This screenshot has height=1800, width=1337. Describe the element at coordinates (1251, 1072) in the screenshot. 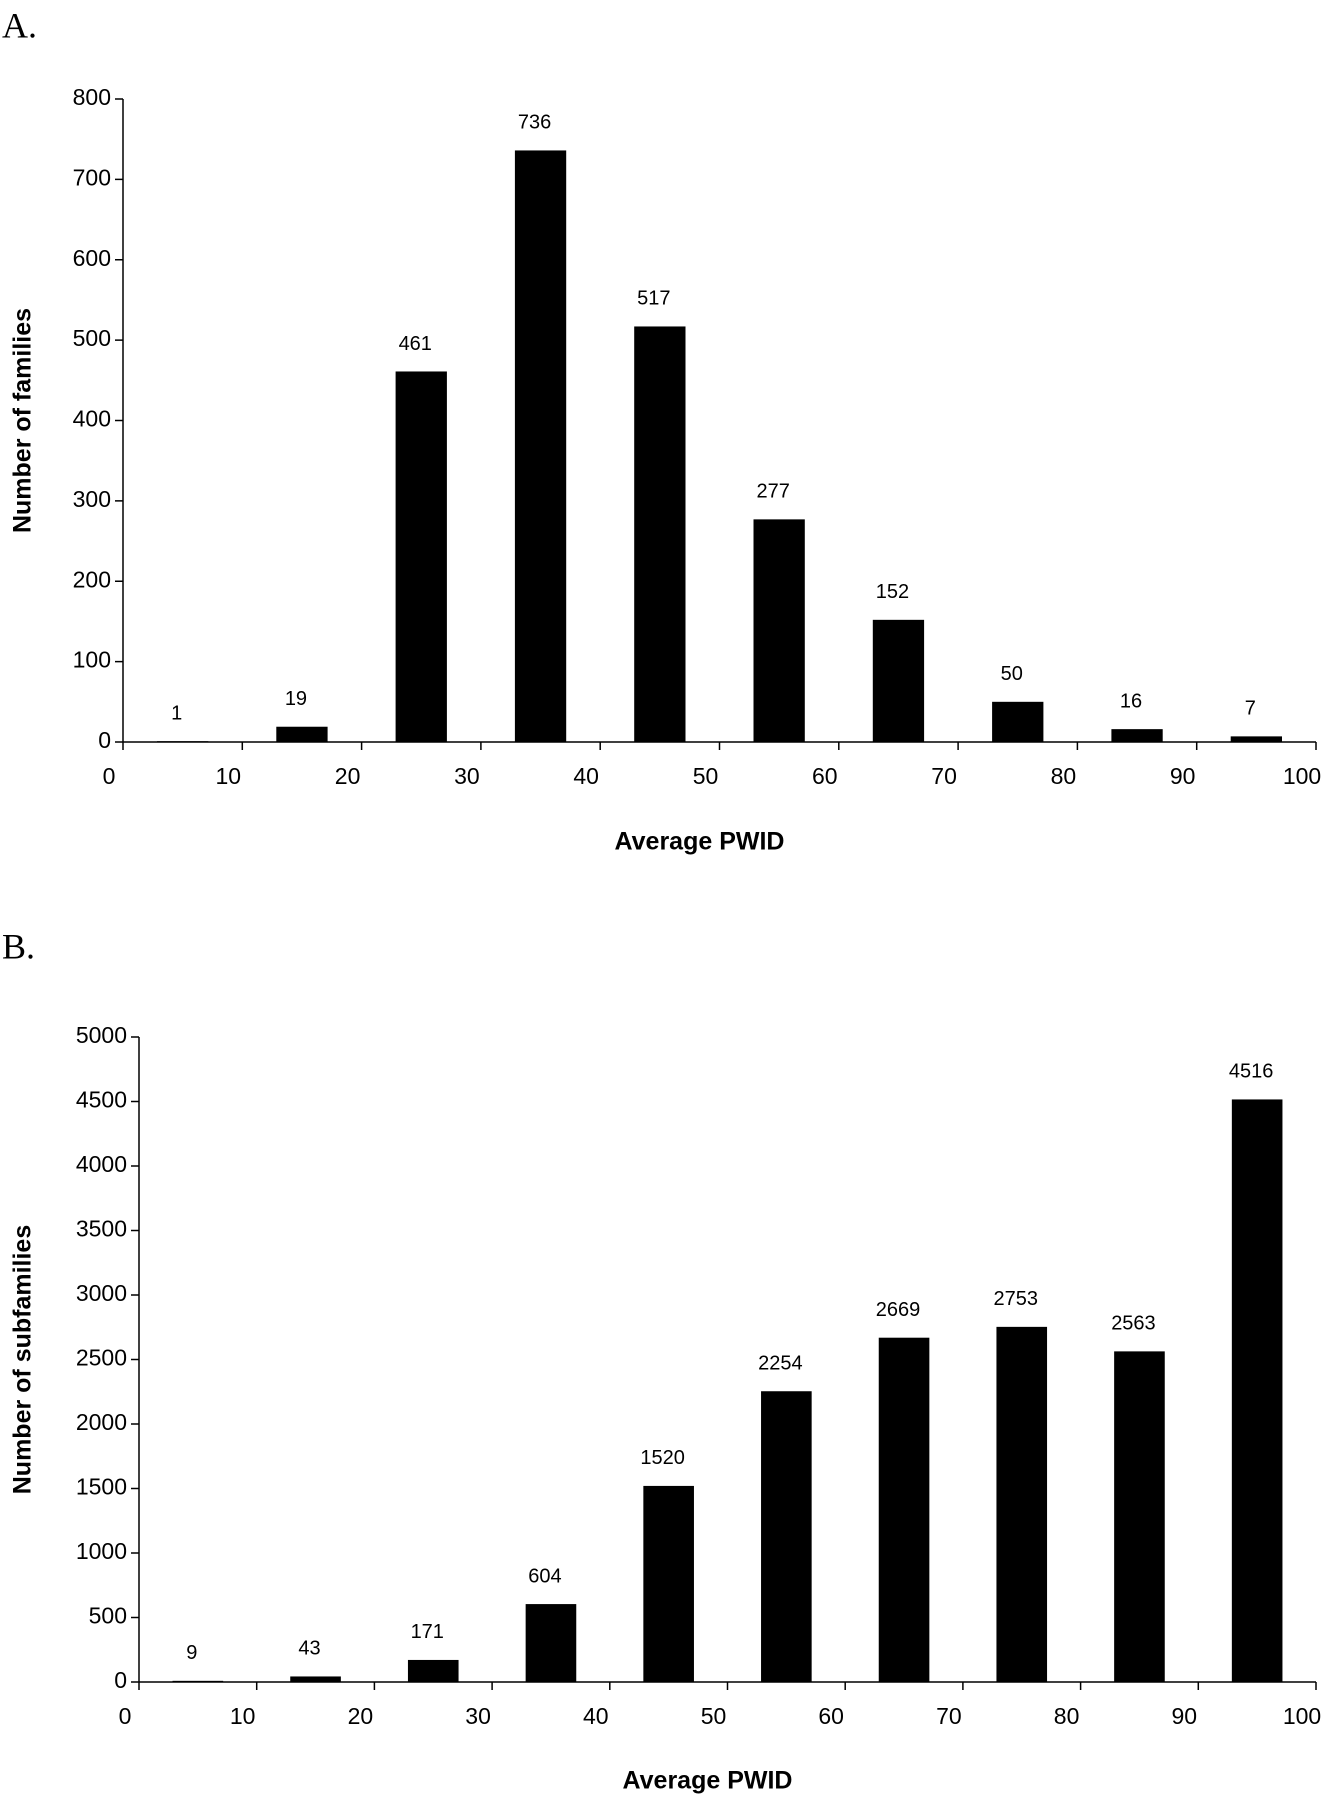

I see `data-label: 4516` at that location.